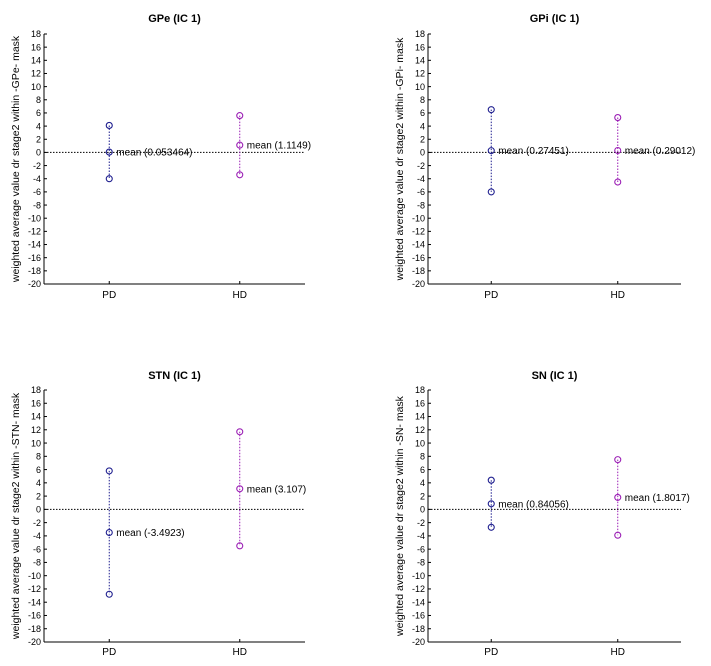 The height and width of the screenshot is (666, 711). I want to click on mean-label: mean (0.27451), so click(533, 151).